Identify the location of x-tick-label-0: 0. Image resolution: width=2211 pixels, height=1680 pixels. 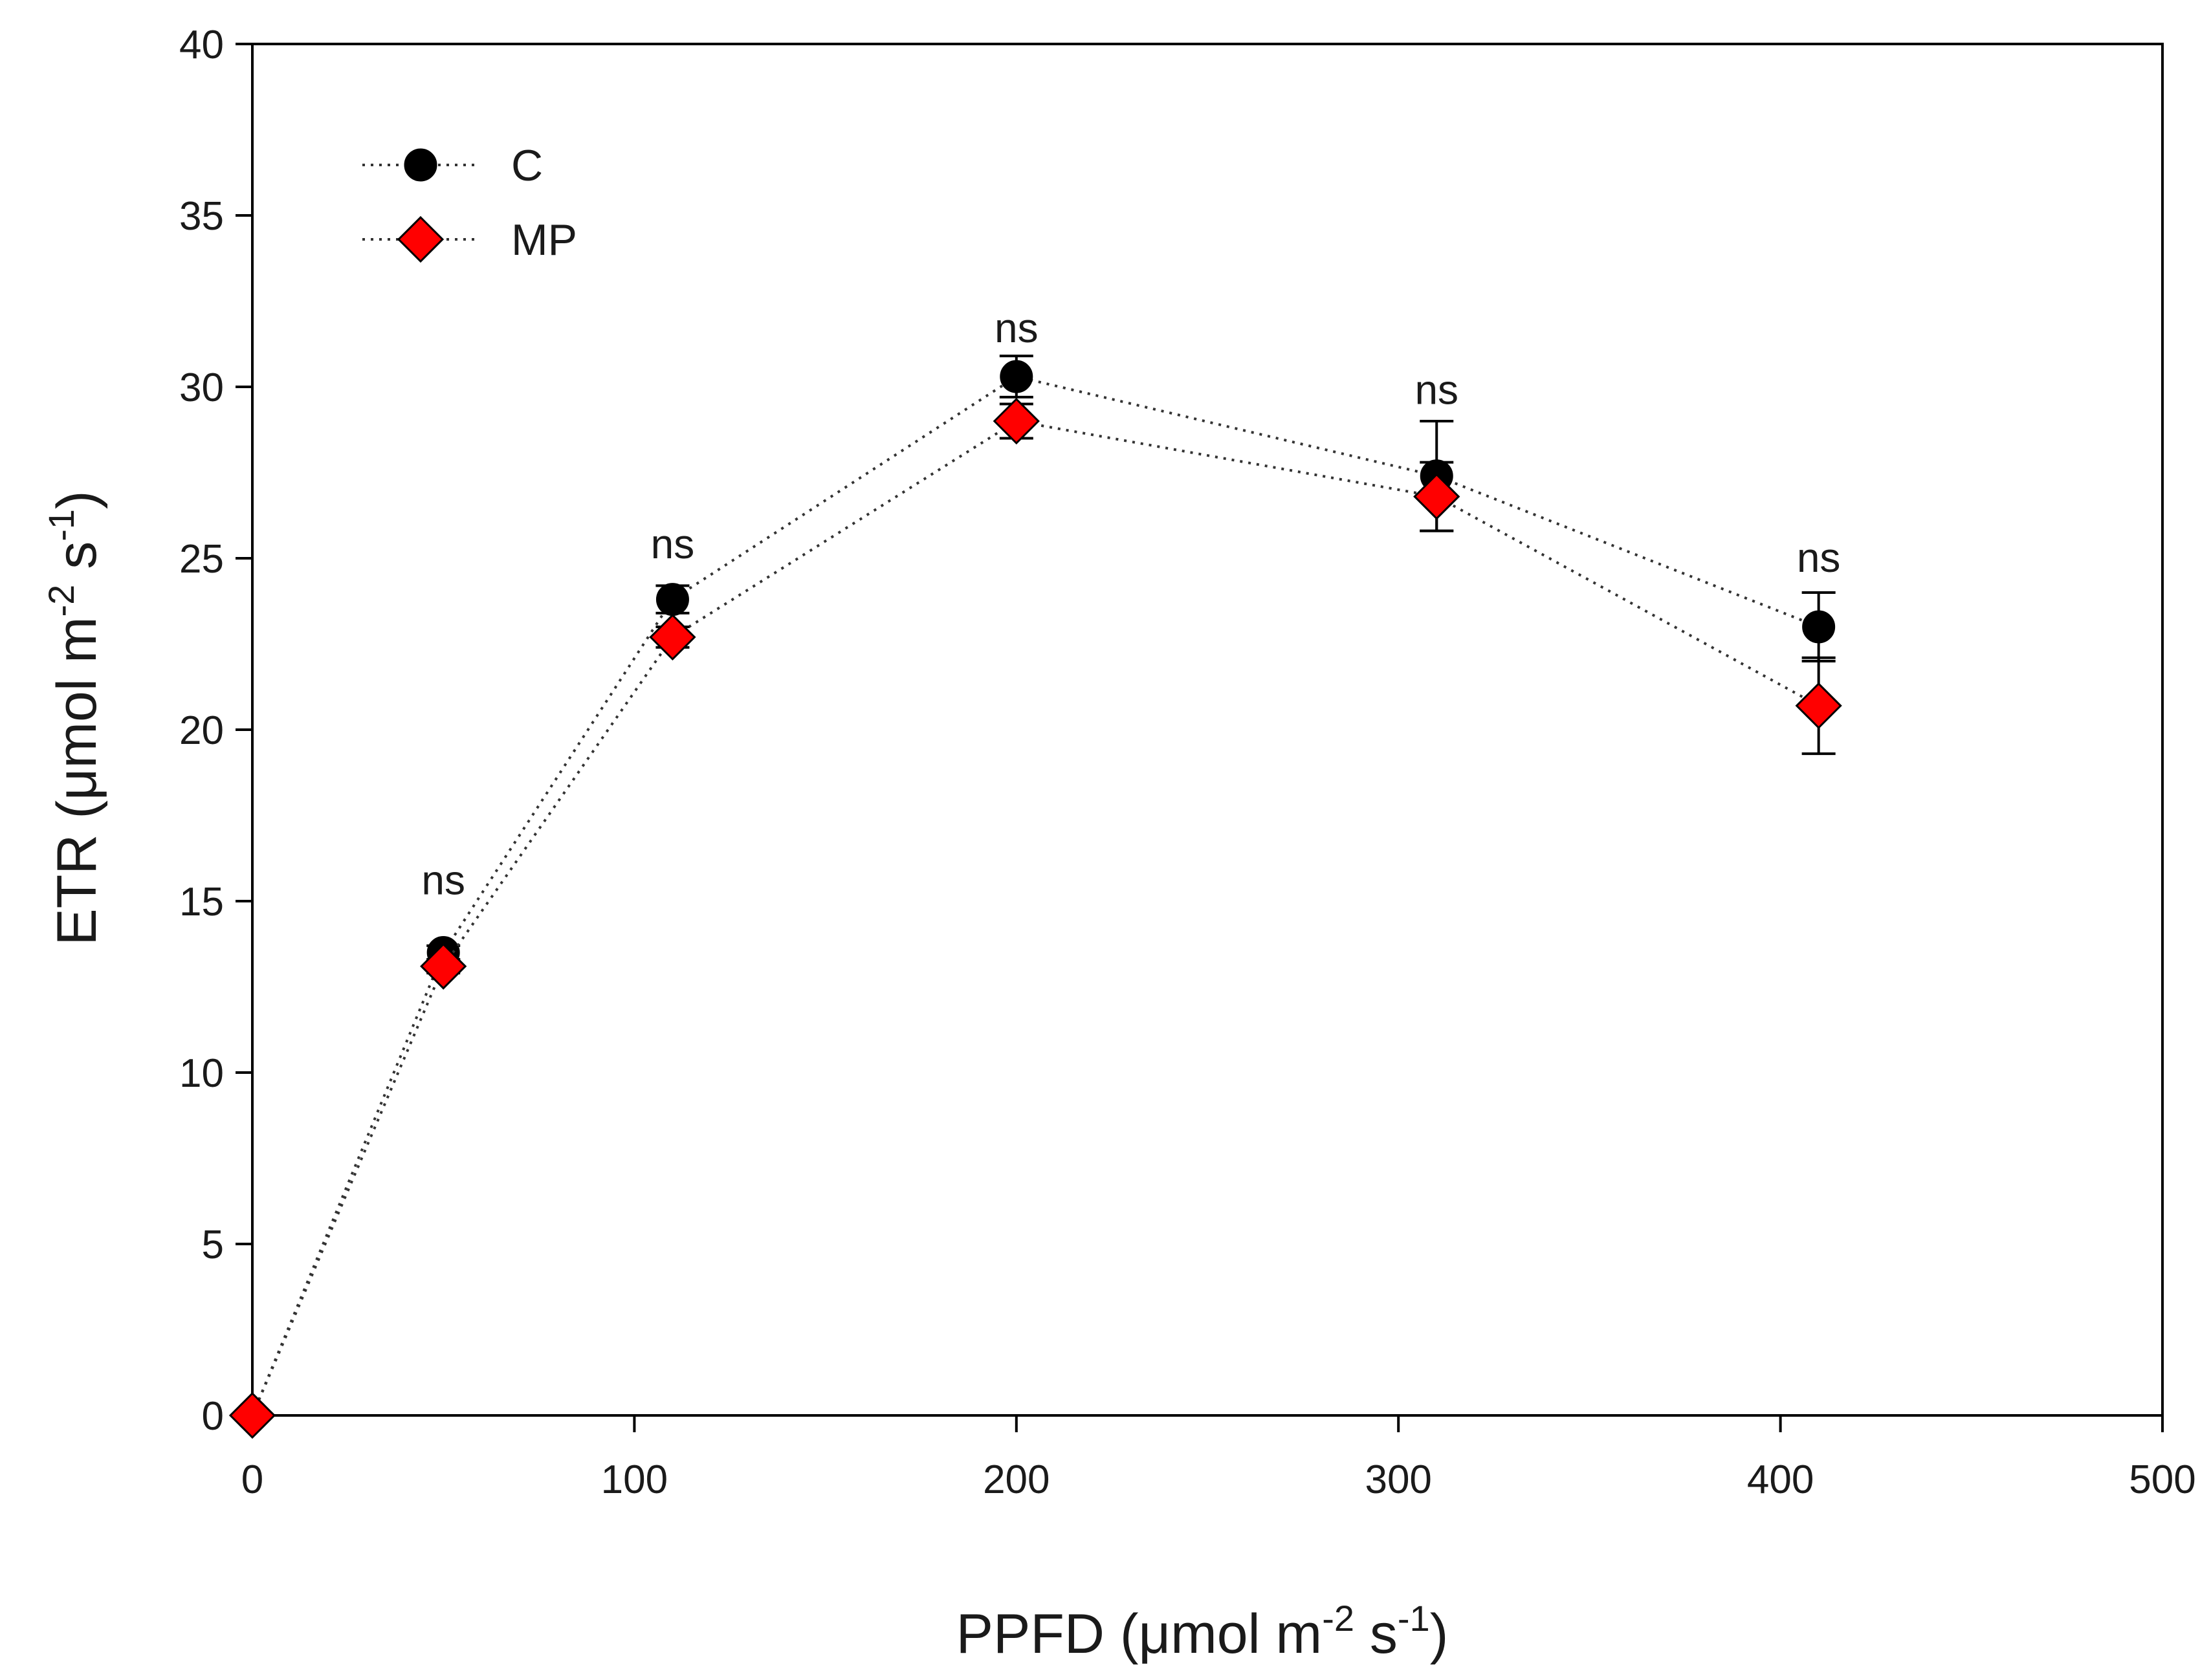
(252, 1479).